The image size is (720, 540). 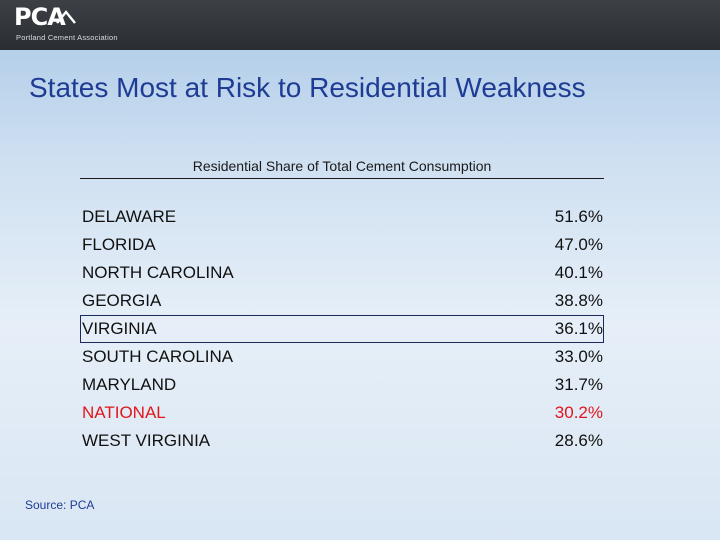 I want to click on table-row: FLORIDA 47.0%, so click(x=342, y=245).